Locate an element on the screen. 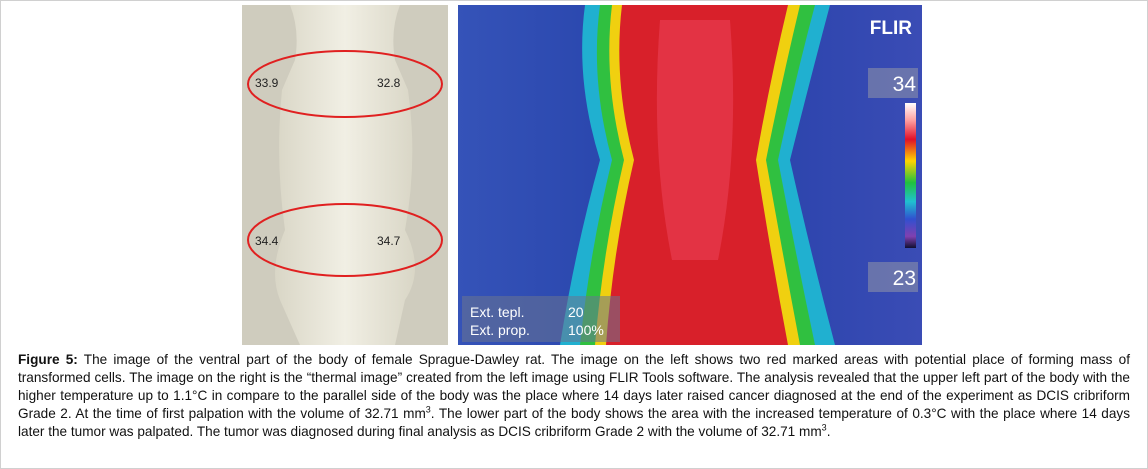 This screenshot has height=469, width=1148. scale-max: 34 is located at coordinates (905, 84).